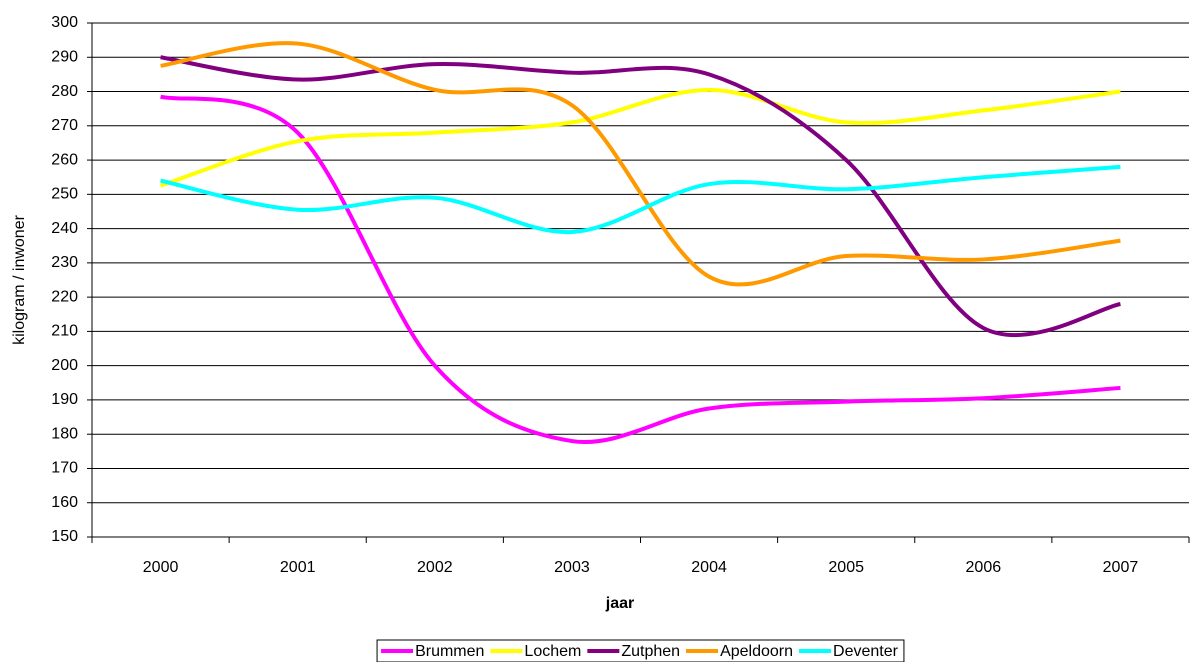 The width and height of the screenshot is (1191, 662). What do you see at coordinates (846, 567) in the screenshot?
I see `x-tick-label: 2005` at bounding box center [846, 567].